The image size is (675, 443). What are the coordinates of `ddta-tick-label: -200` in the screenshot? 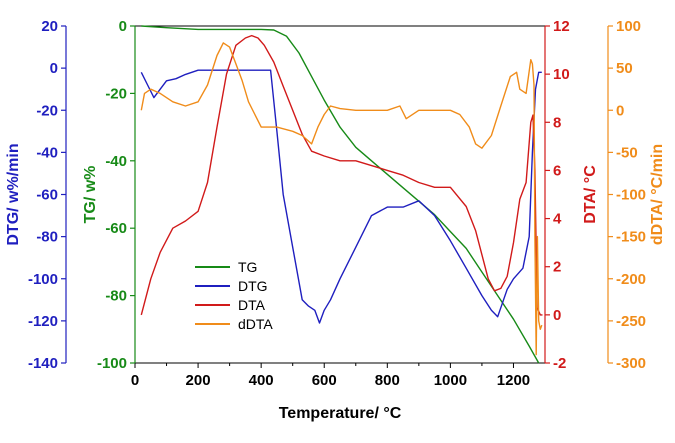 It's located at (631, 279).